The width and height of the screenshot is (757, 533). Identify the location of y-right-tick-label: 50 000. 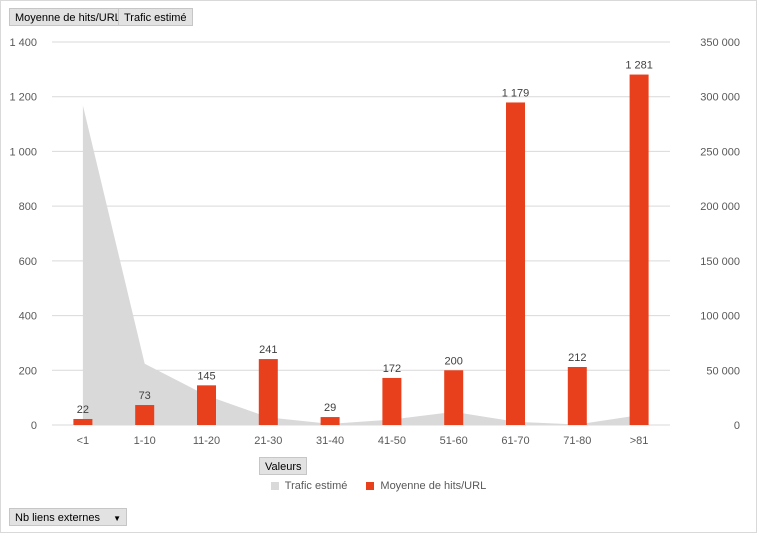
(723, 371).